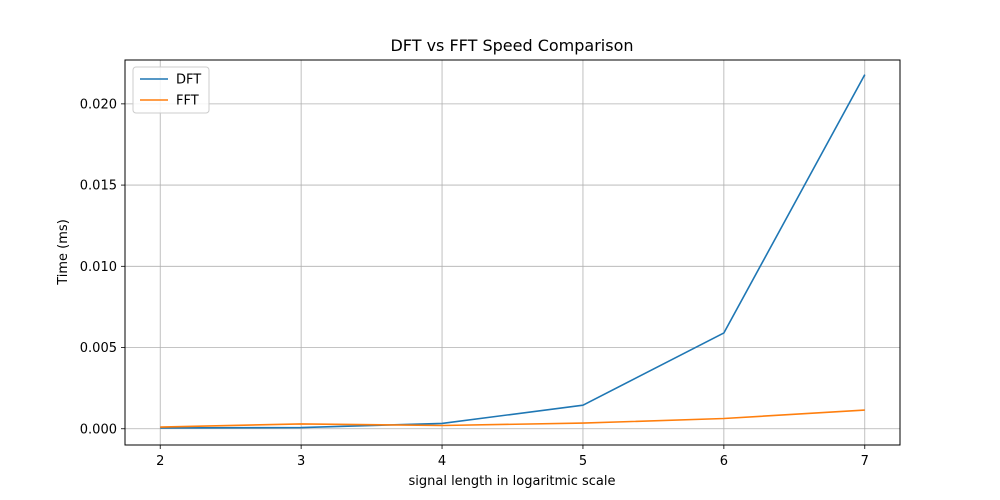 This screenshot has width=1000, height=500. Describe the element at coordinates (511, 481) in the screenshot. I see `x-axis-label: signal length in logaritmic scale` at that location.